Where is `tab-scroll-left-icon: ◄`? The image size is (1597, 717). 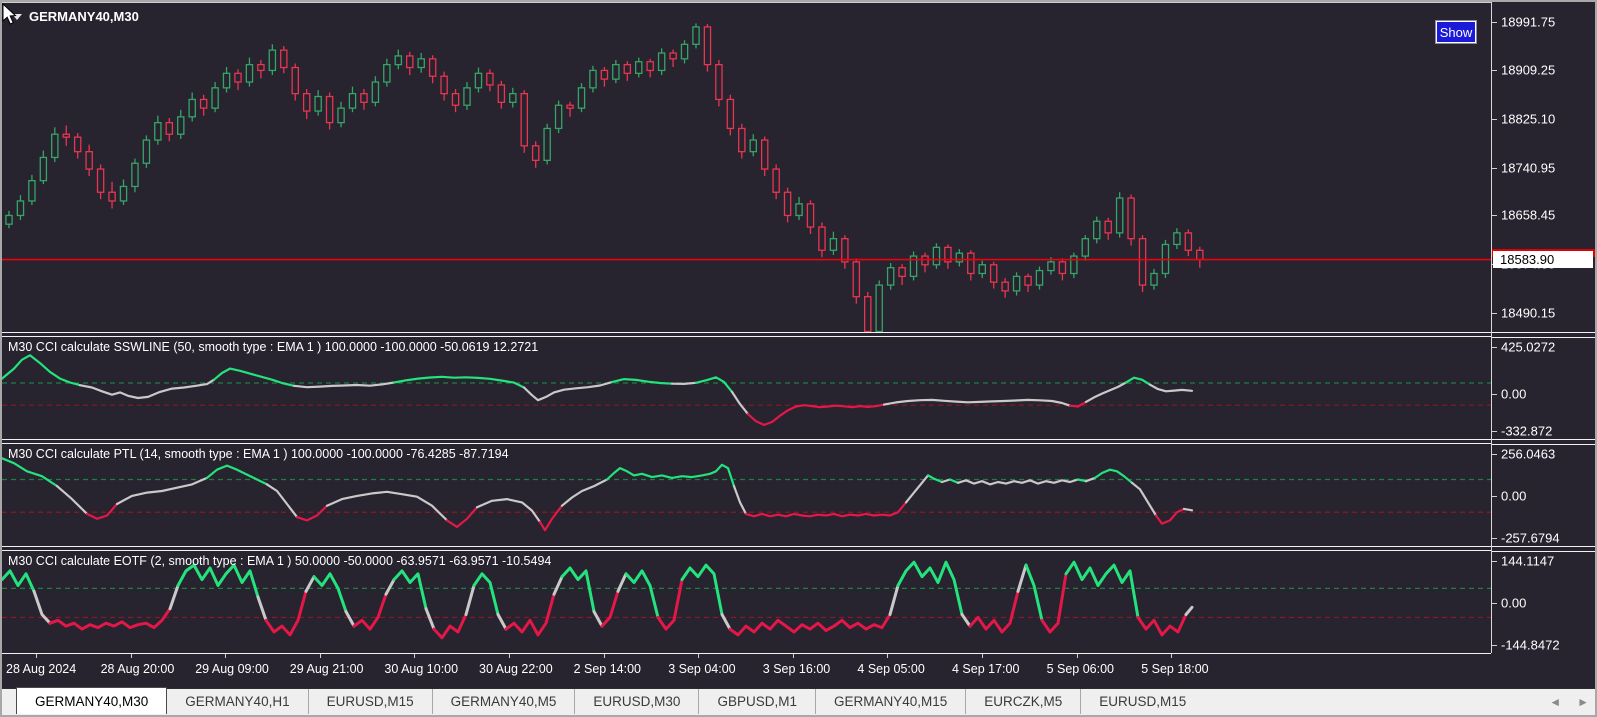
tab-scroll-left-icon: ◄ is located at coordinates (1555, 702).